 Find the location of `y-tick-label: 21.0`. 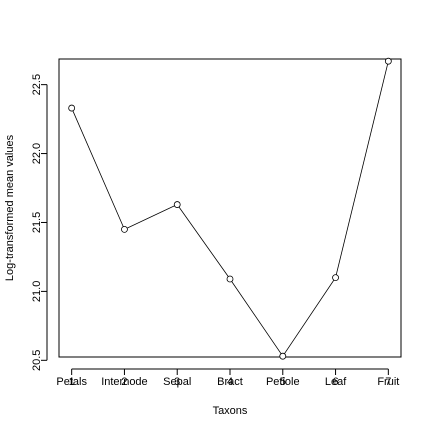

y-tick-label: 21.0 is located at coordinates (37, 291).